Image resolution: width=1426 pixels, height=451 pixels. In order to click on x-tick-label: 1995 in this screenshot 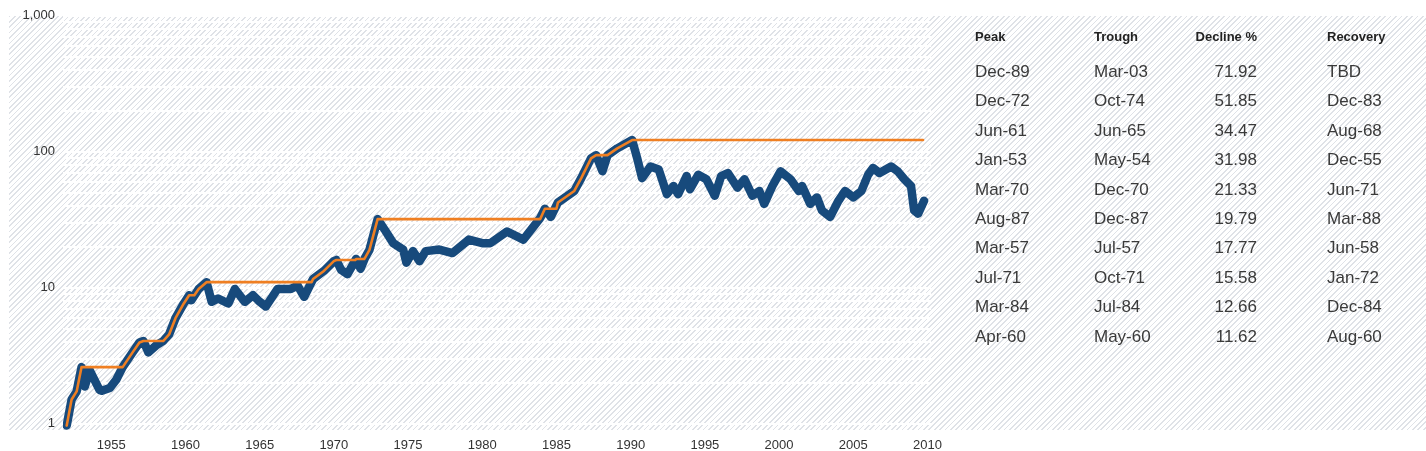, I will do `click(705, 444)`.